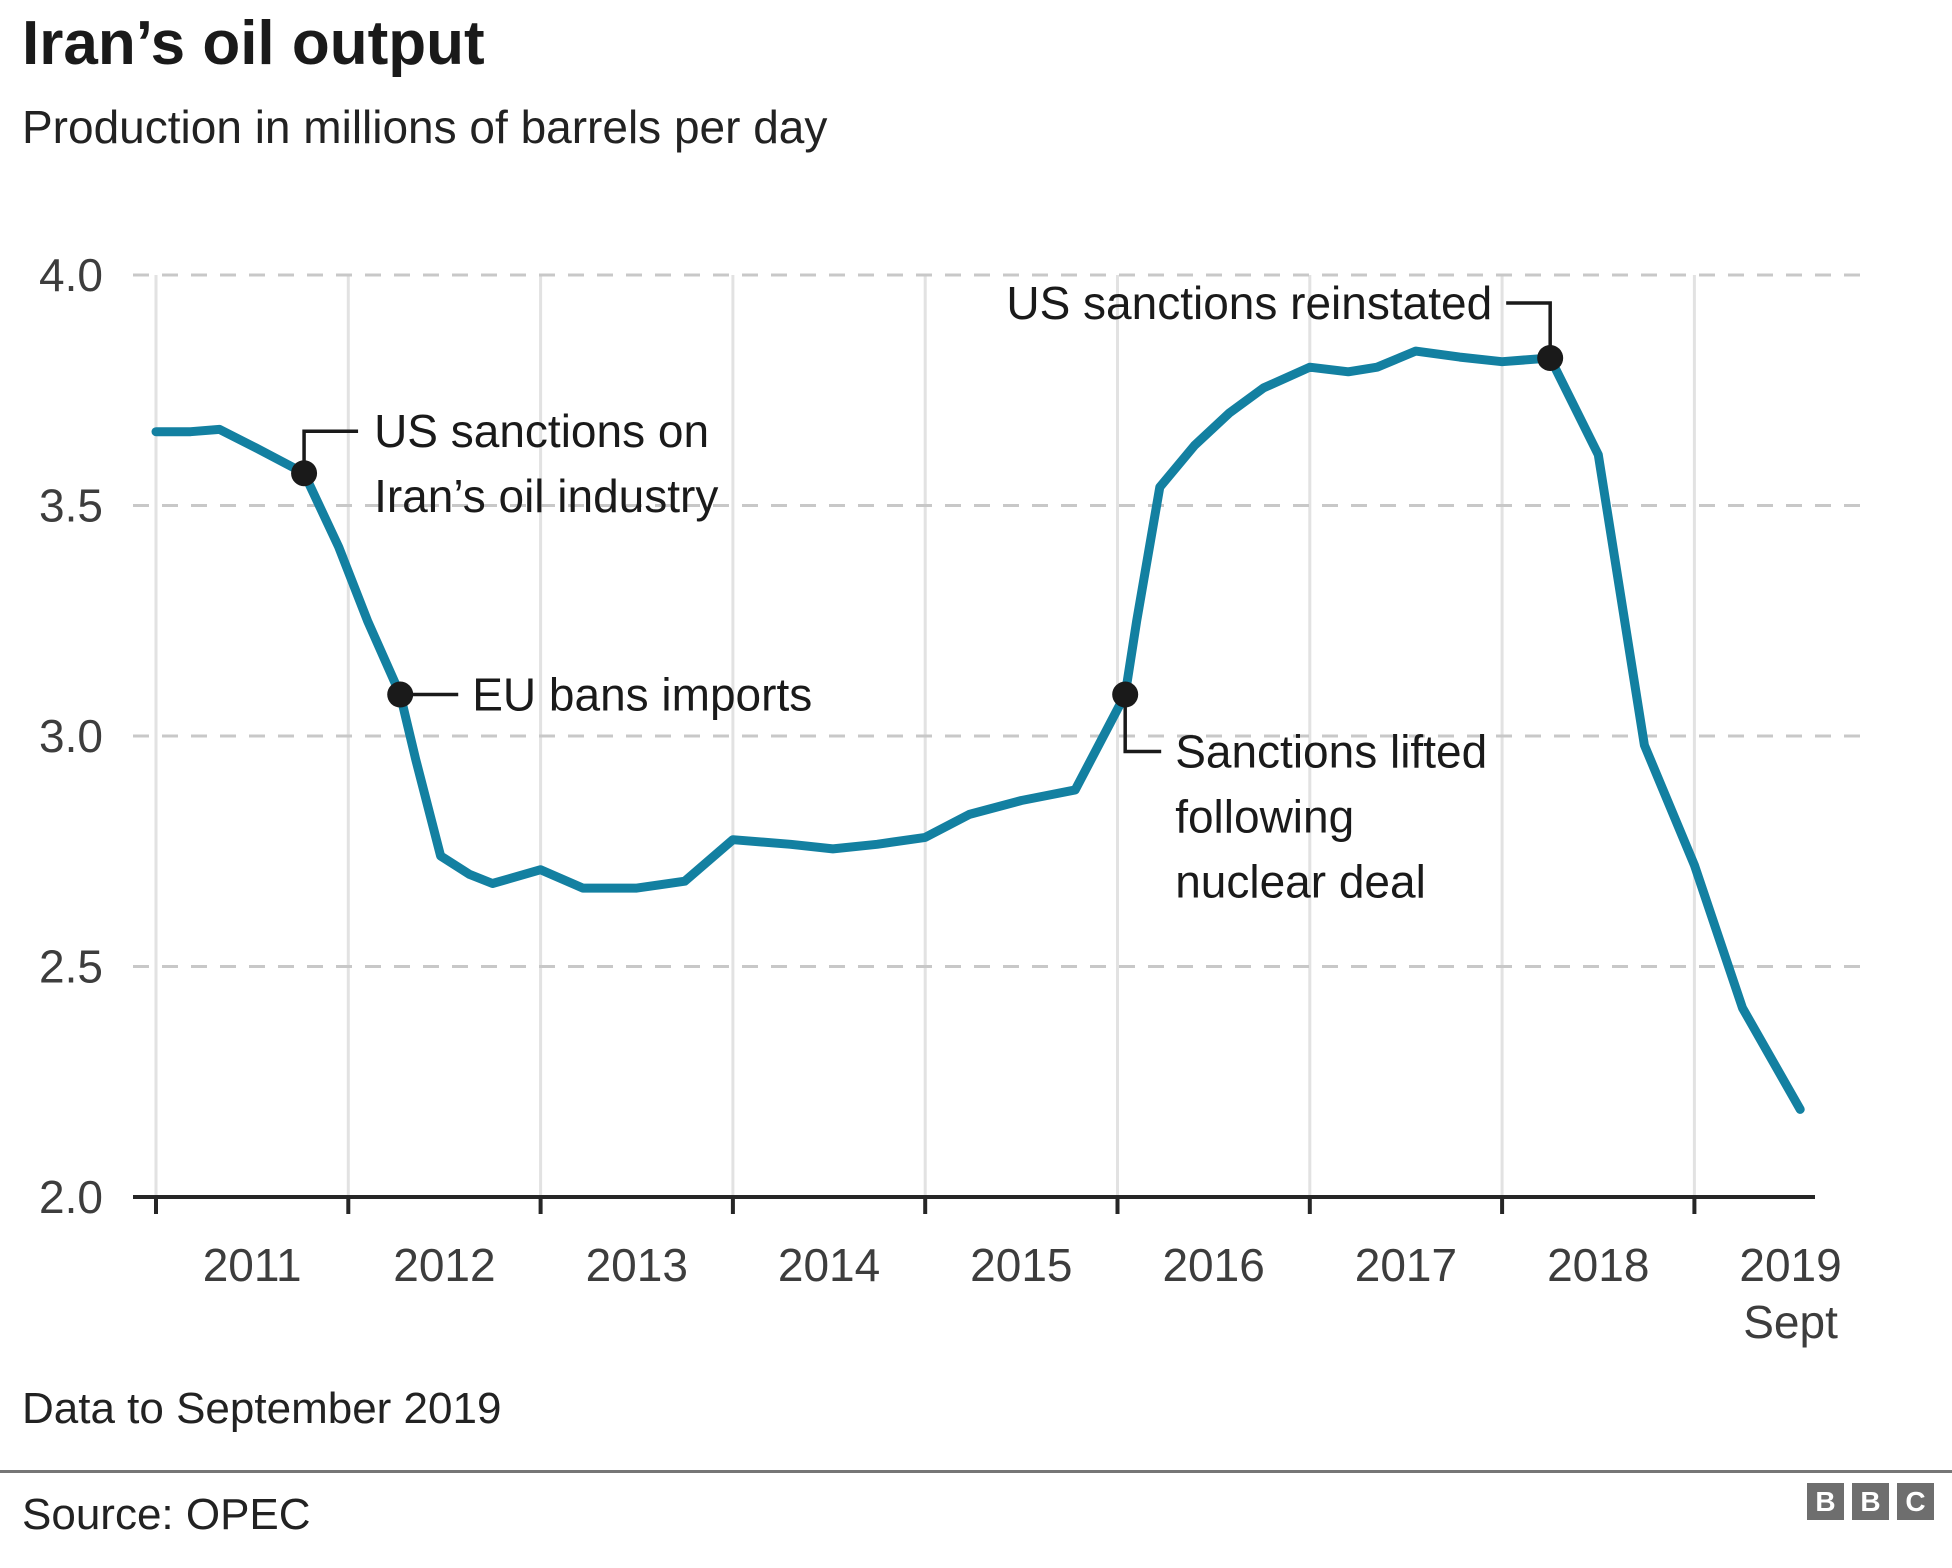 This screenshot has width=1952, height=1568. What do you see at coordinates (1406, 1265) in the screenshot?
I see `x-axis-label: 2017` at bounding box center [1406, 1265].